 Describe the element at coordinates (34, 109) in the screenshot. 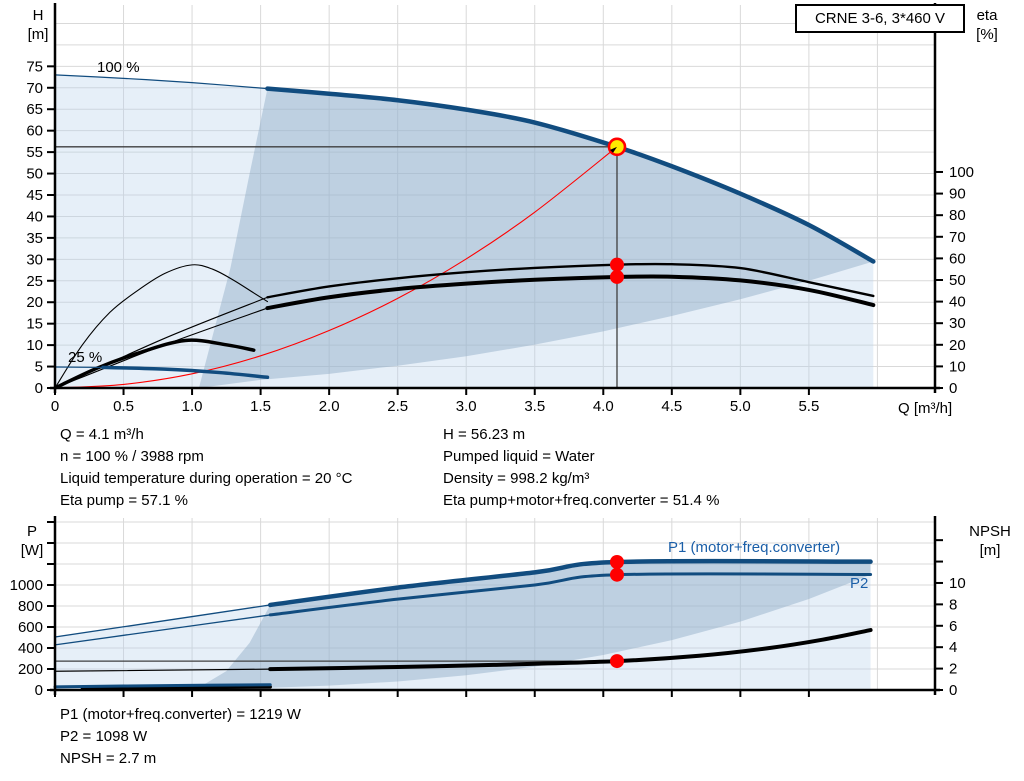

I see `y-tick-label: 65` at that location.